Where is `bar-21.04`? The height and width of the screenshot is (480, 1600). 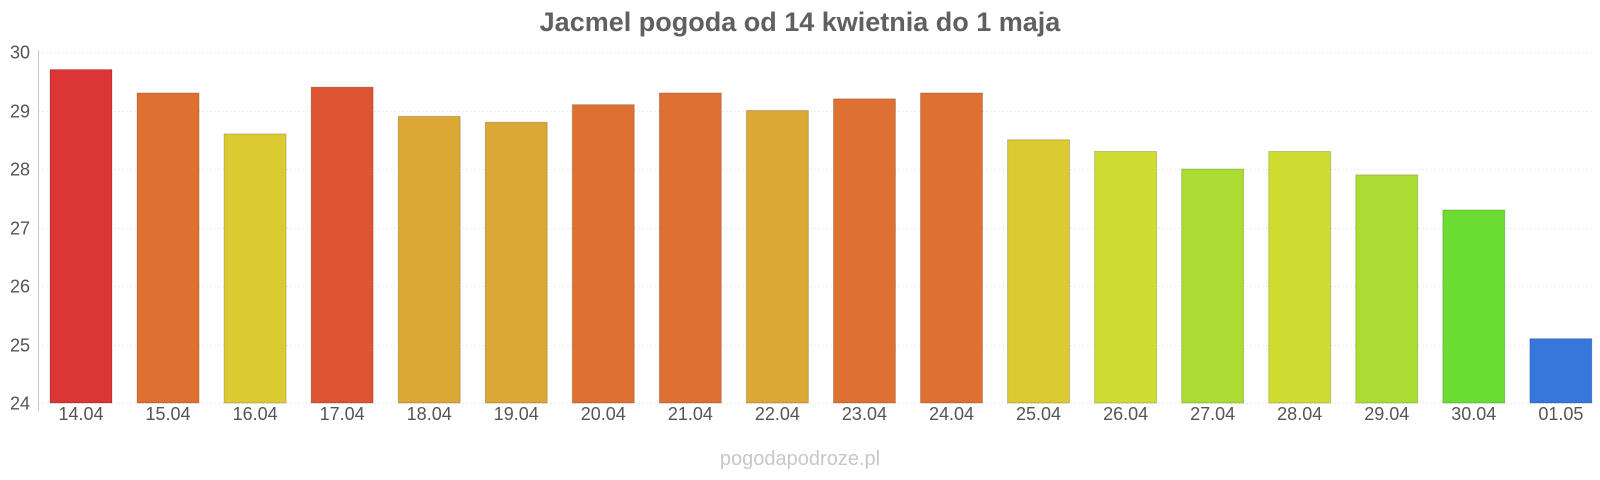
bar-21.04 is located at coordinates (690, 248).